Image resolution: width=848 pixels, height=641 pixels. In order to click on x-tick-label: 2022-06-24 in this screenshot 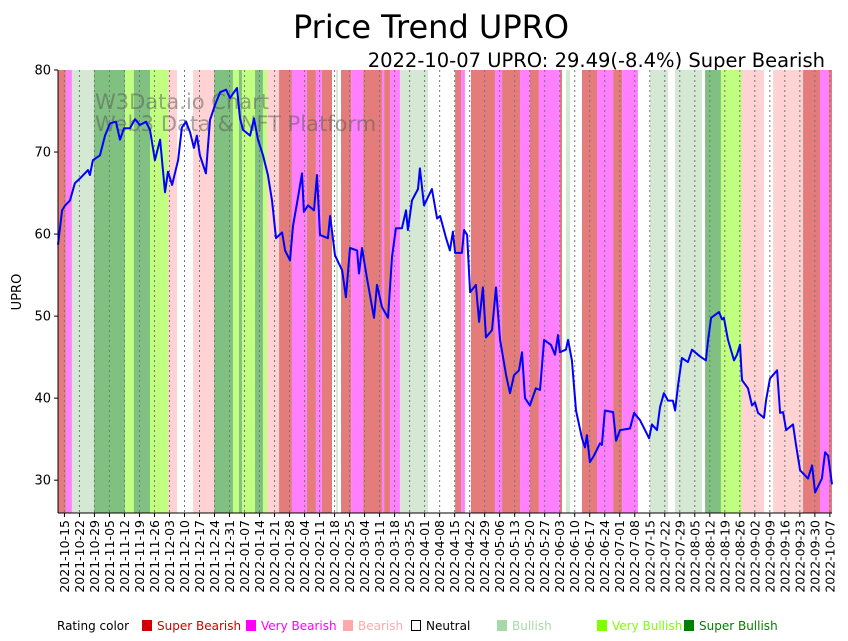, I will do `click(604, 556)`.